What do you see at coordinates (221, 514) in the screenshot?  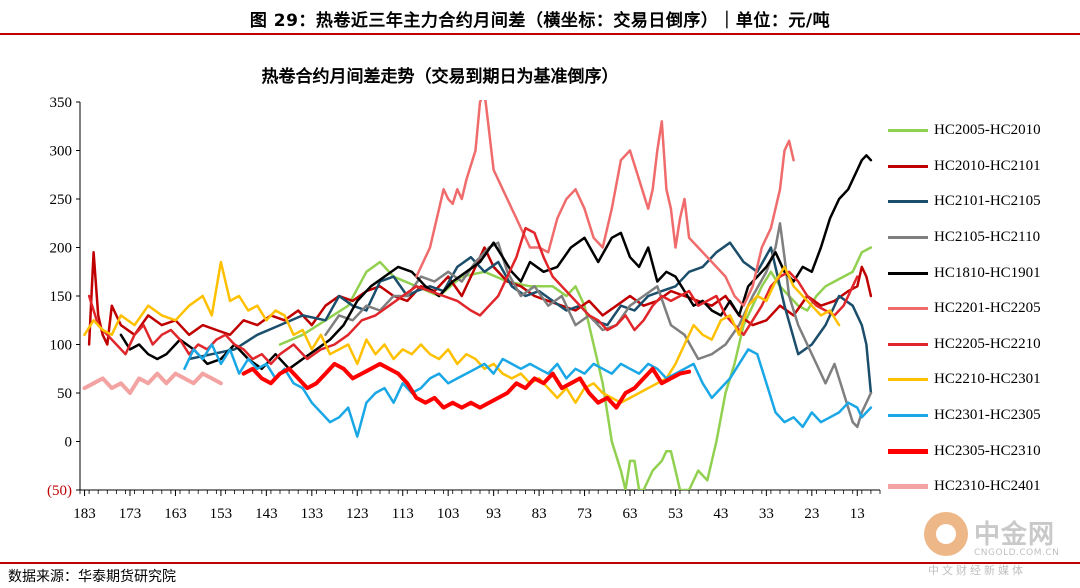 I see `x-tick-label: 153` at bounding box center [221, 514].